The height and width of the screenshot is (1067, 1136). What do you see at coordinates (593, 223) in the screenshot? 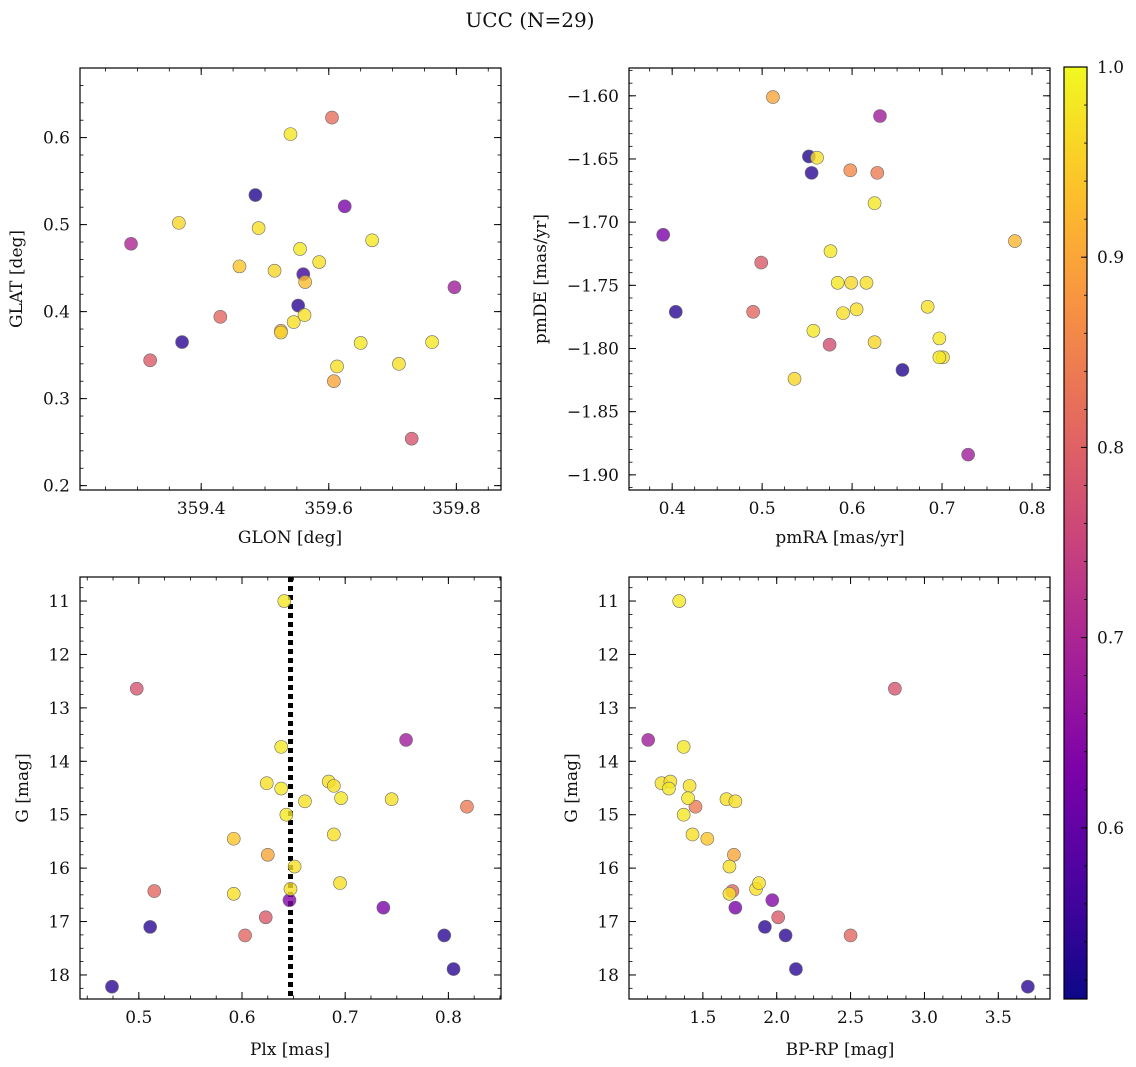
I see `y-tick-label: −1.70` at bounding box center [593, 223].